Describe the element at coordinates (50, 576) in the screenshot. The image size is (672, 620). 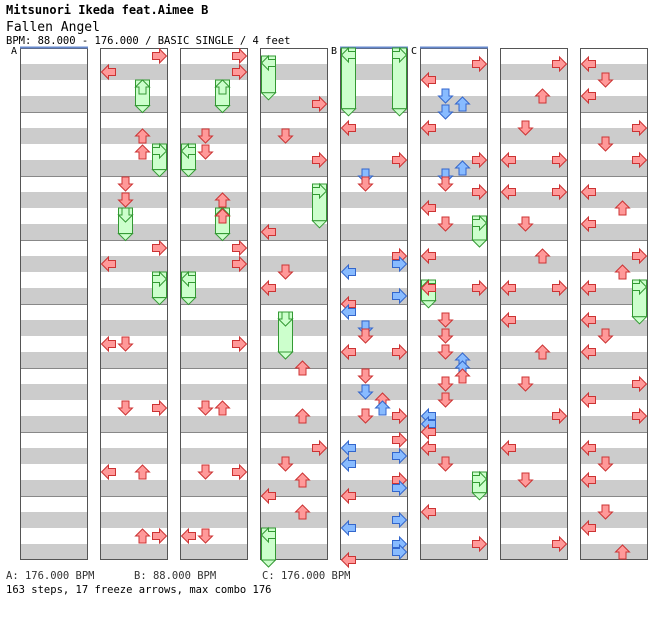
I see `bpm-legend-a: A: 176.000 BPM` at that location.